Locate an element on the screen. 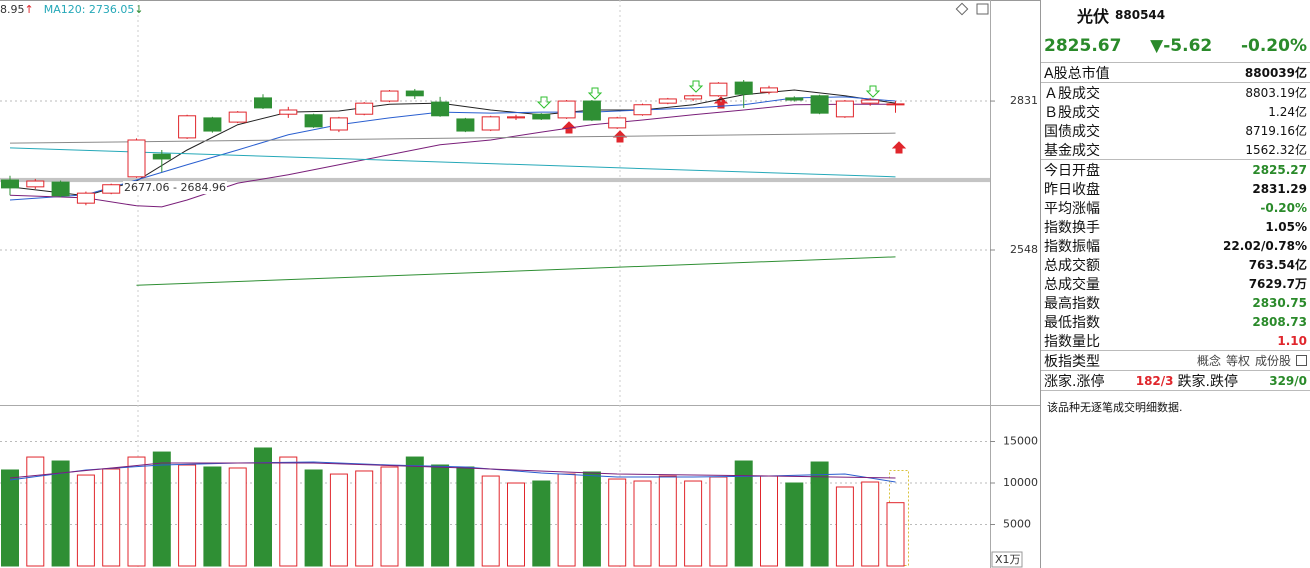 The image size is (1310, 568). ma-value: 8.95 is located at coordinates (12, 9).